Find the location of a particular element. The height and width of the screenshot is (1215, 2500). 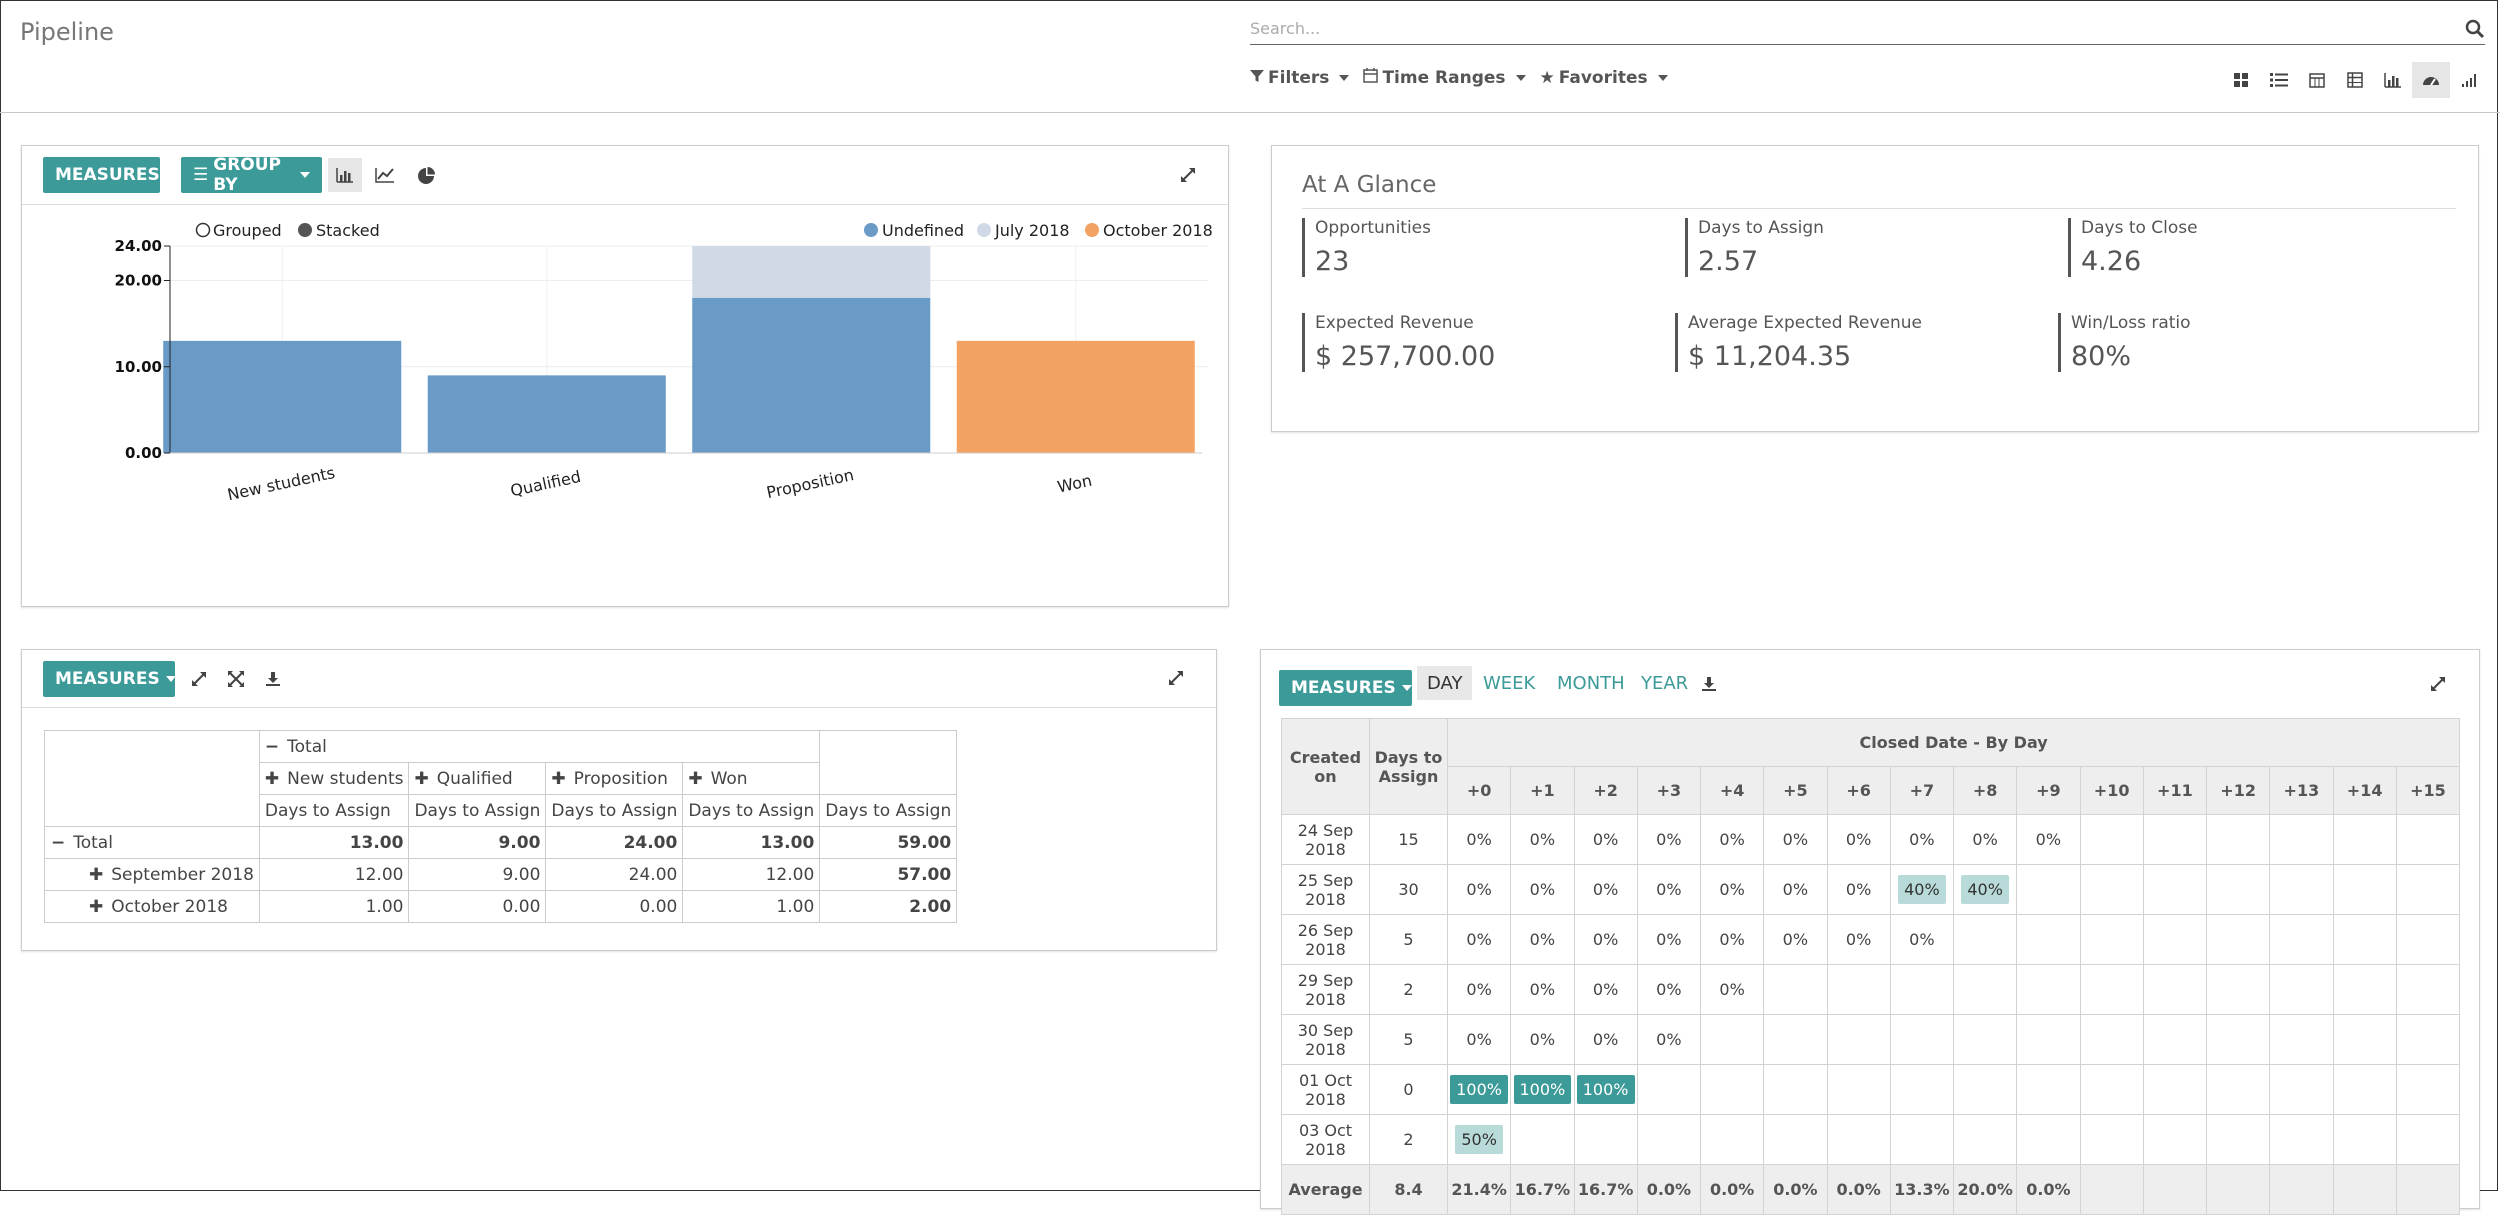

dashboard-view-icon is located at coordinates (2431, 80).